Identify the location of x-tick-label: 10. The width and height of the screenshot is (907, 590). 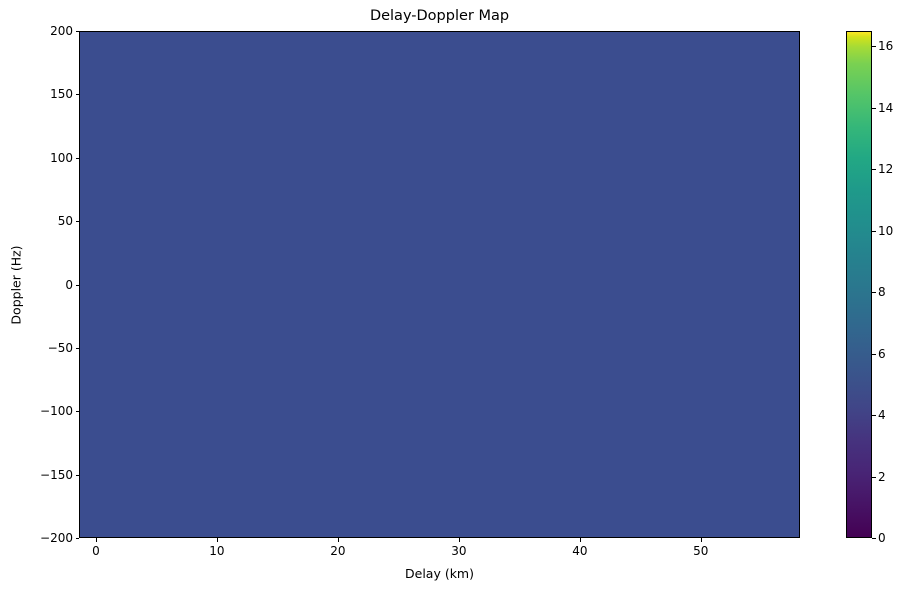
(217, 551).